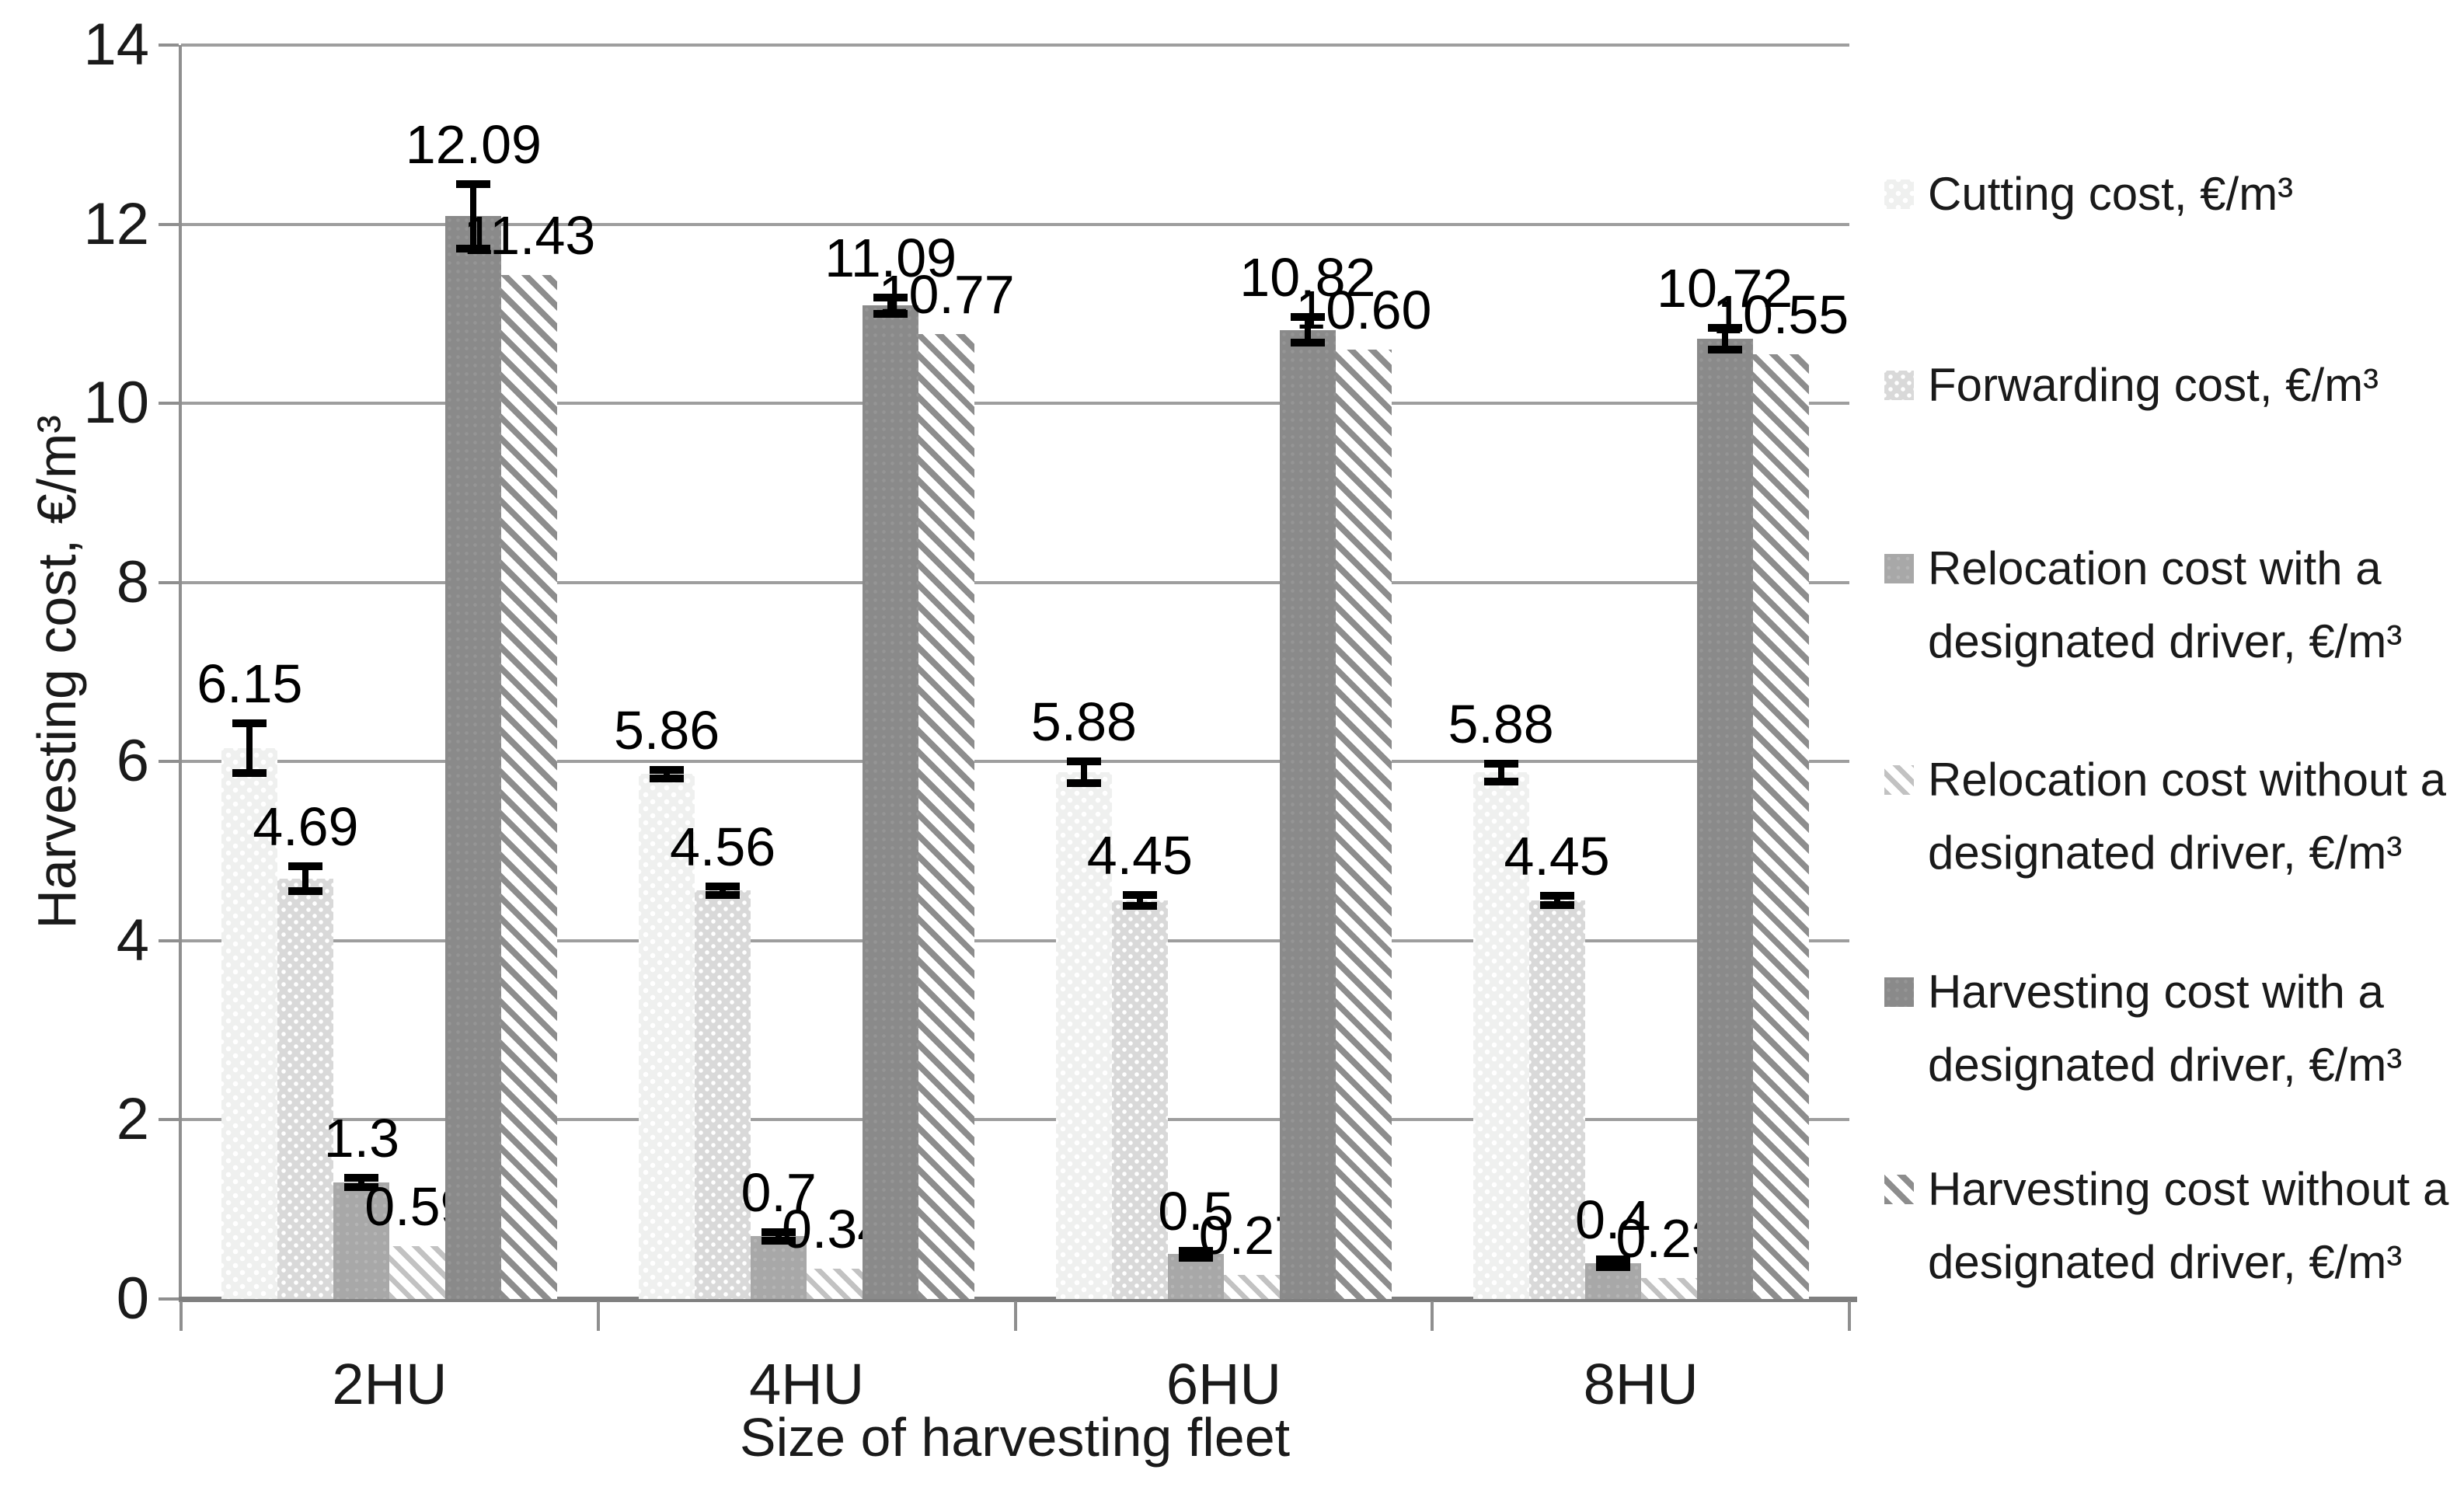 This screenshot has height=1487, width=2464. Describe the element at coordinates (361, 1138) in the screenshot. I see `data-label-relocation-with-2HU: 1.3` at that location.